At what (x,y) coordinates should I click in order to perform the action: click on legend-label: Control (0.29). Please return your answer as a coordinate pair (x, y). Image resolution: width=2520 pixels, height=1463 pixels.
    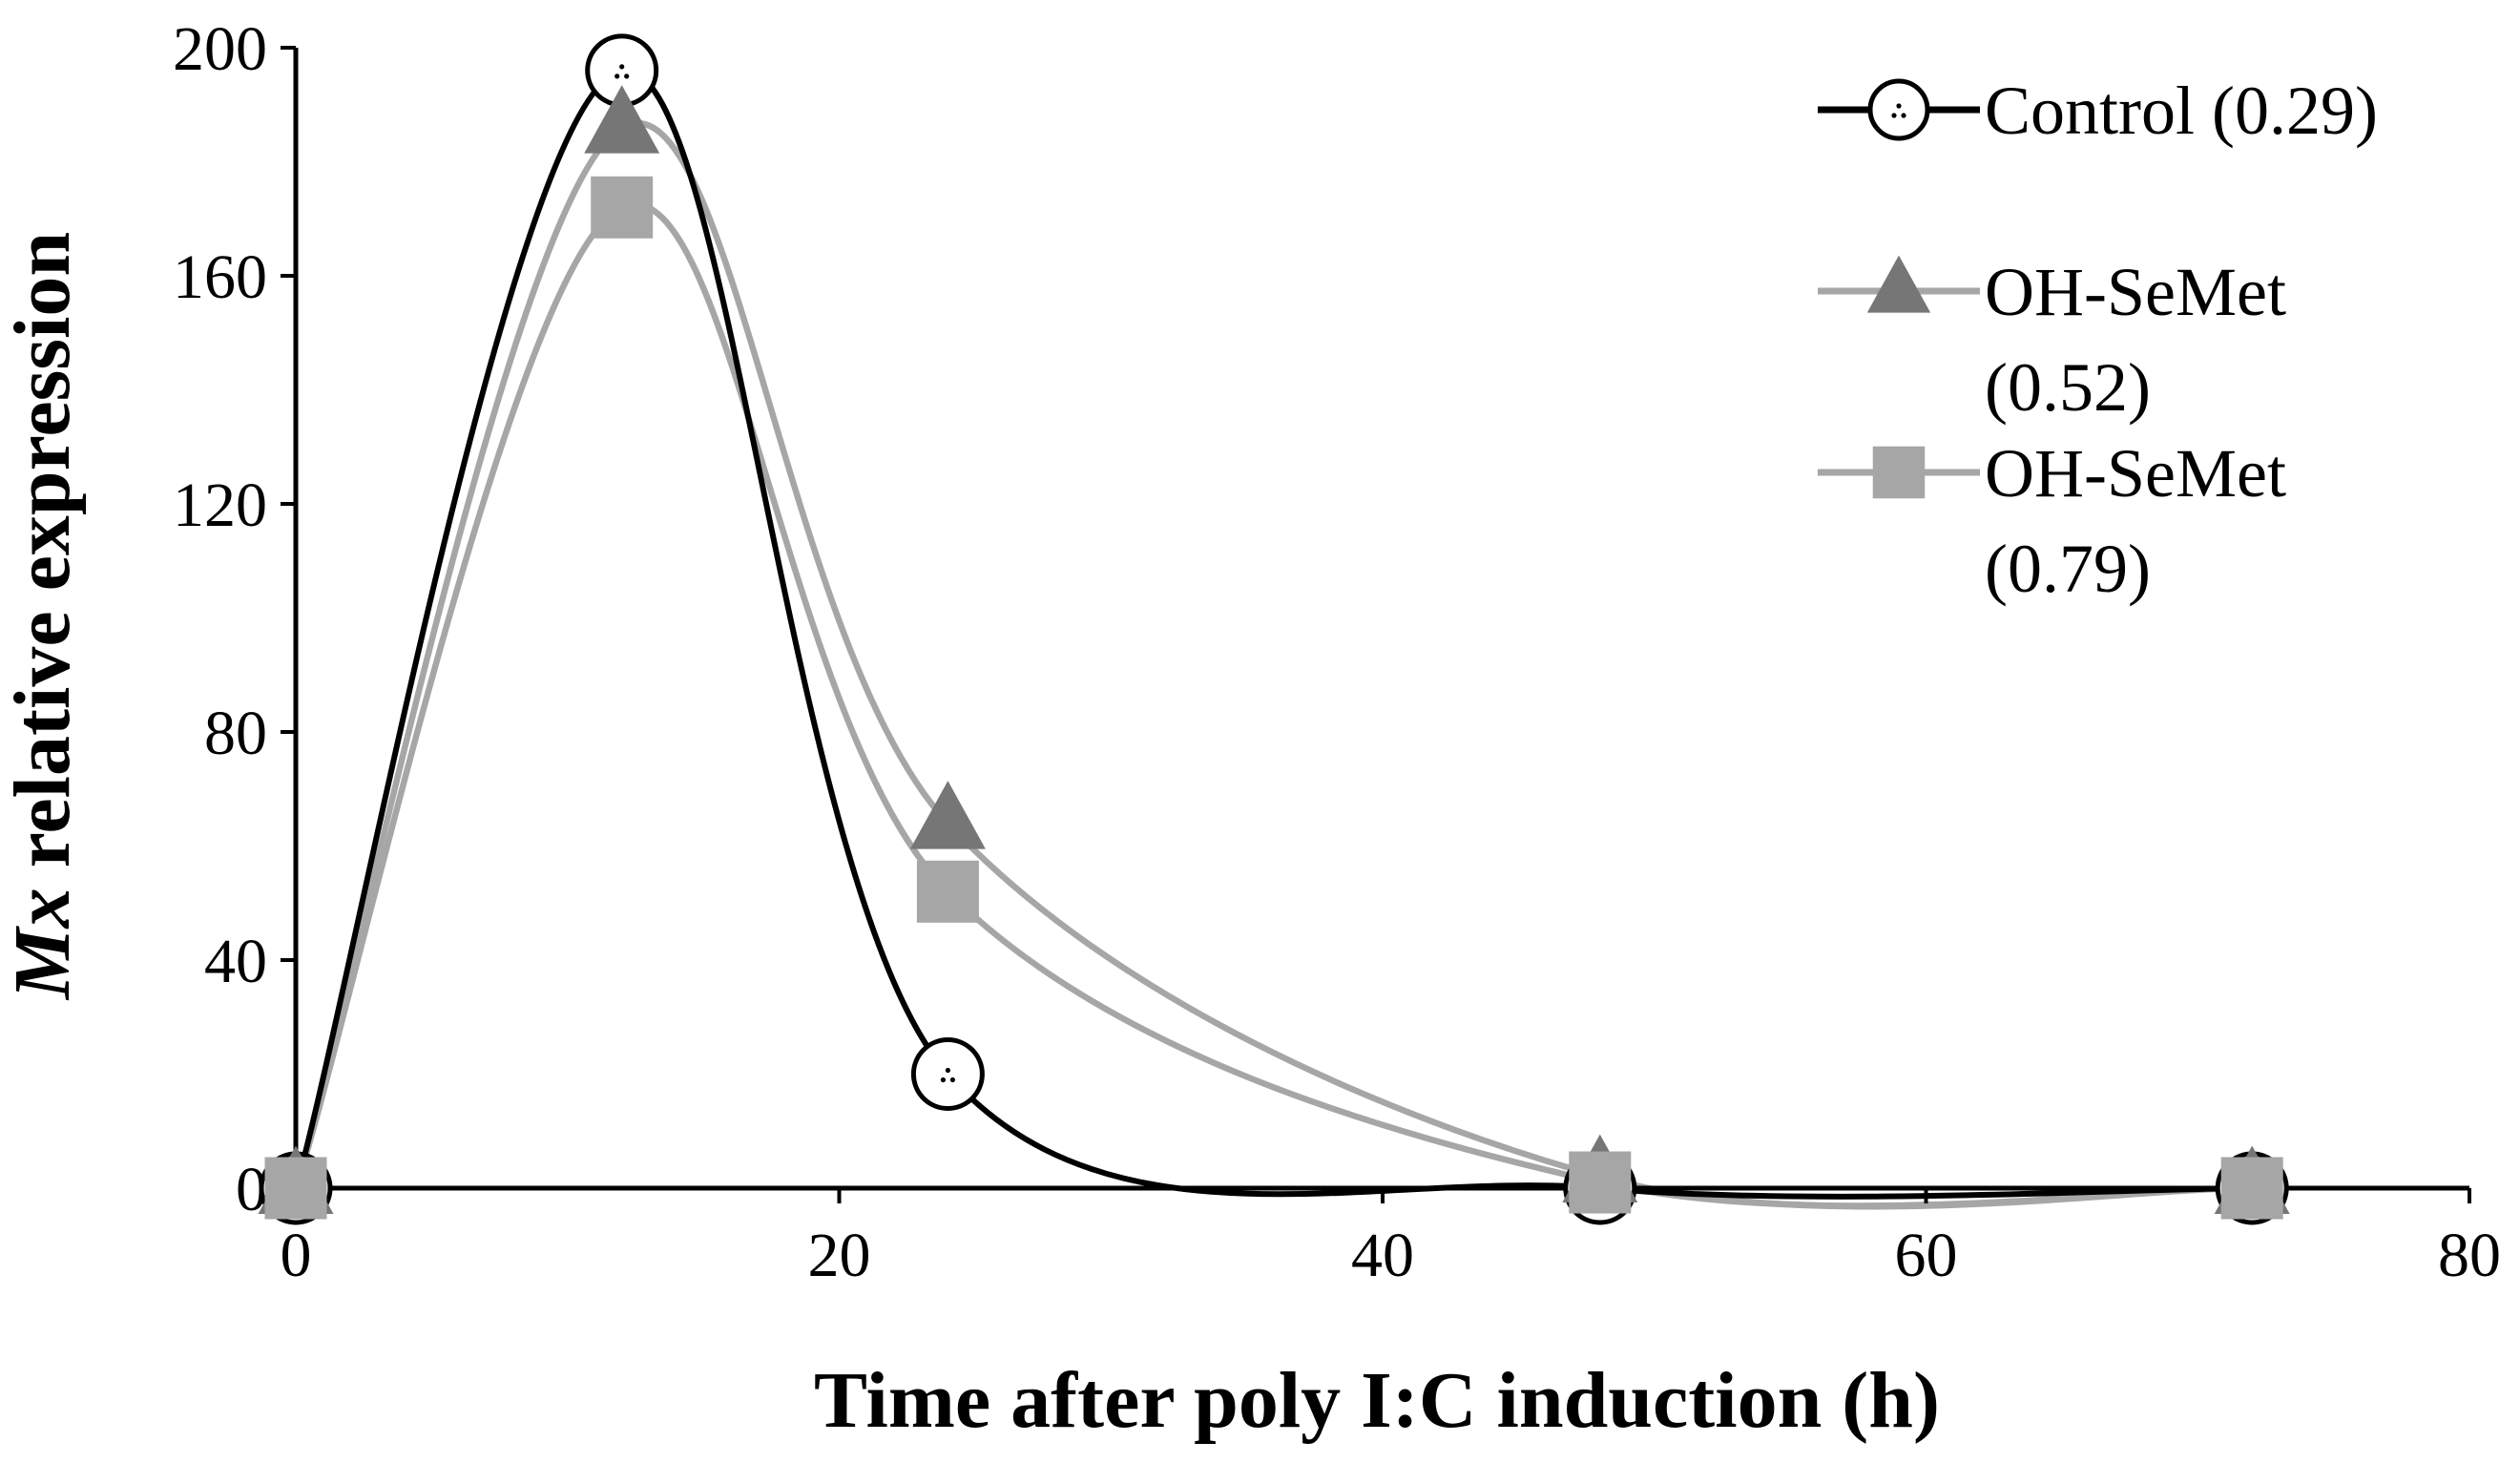
    Looking at the image, I should click on (2181, 111).